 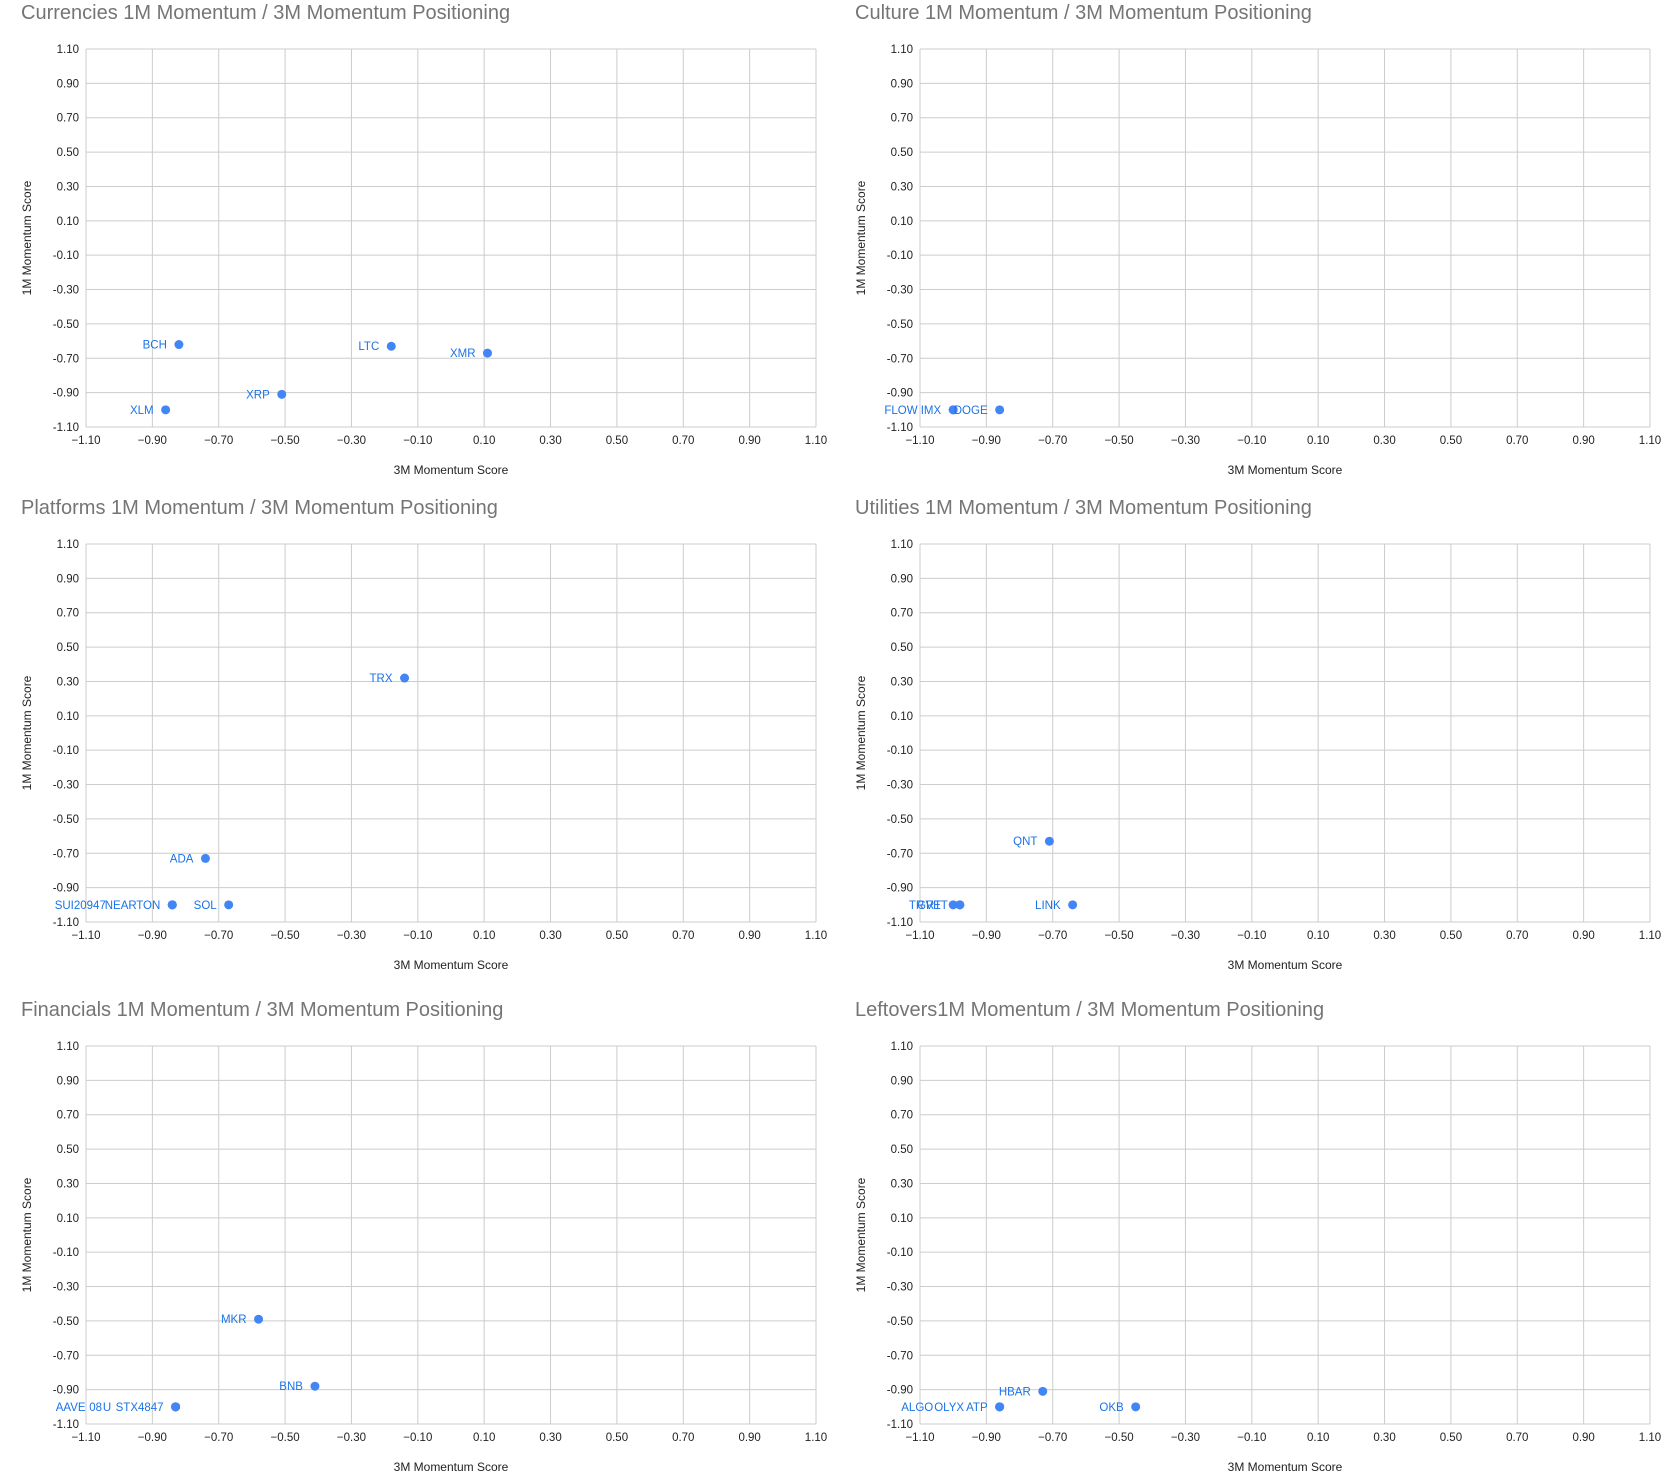 I want to click on data-point-ltc, so click(x=391, y=346).